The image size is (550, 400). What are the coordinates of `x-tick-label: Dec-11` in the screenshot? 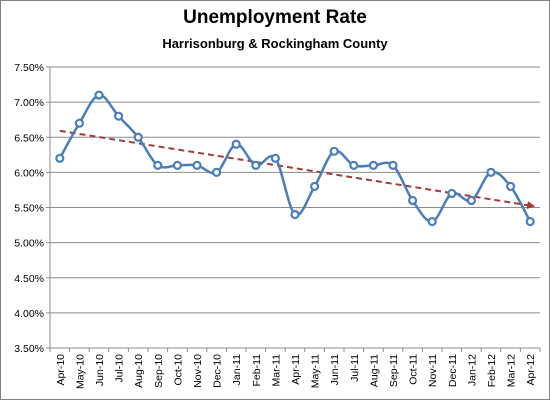 It's located at (453, 370).